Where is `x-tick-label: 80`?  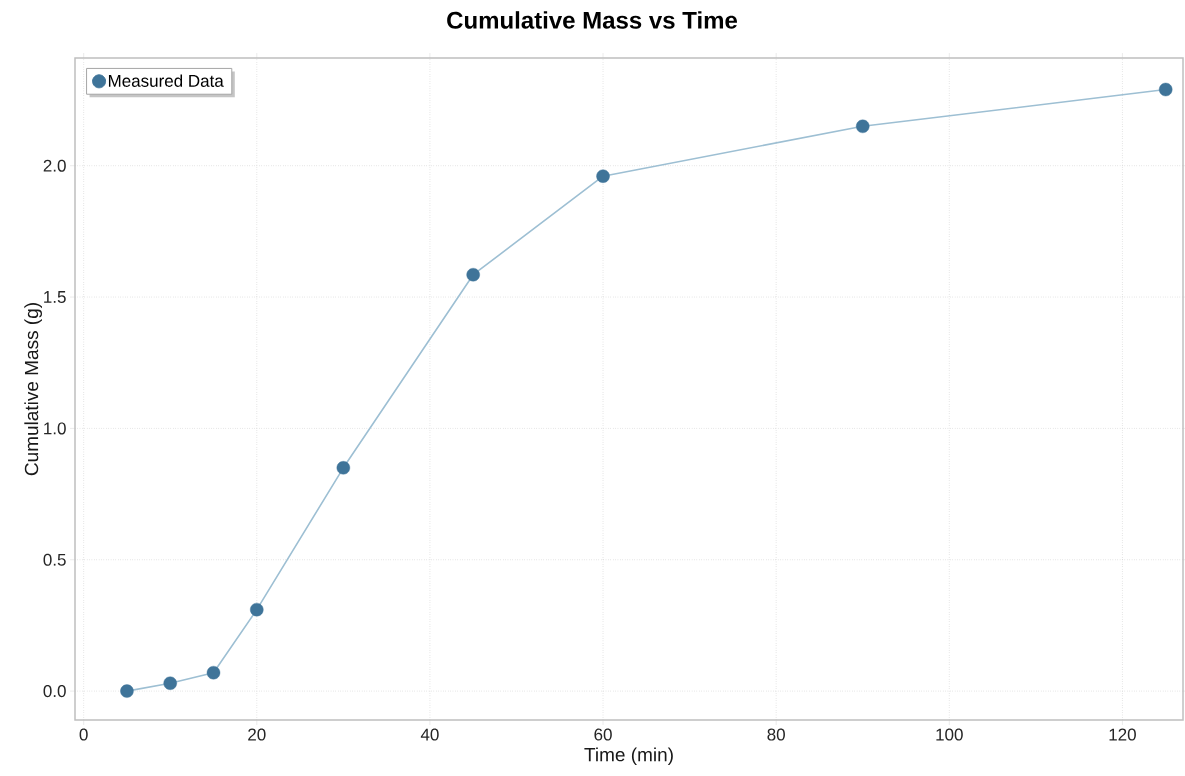
x-tick-label: 80 is located at coordinates (776, 734).